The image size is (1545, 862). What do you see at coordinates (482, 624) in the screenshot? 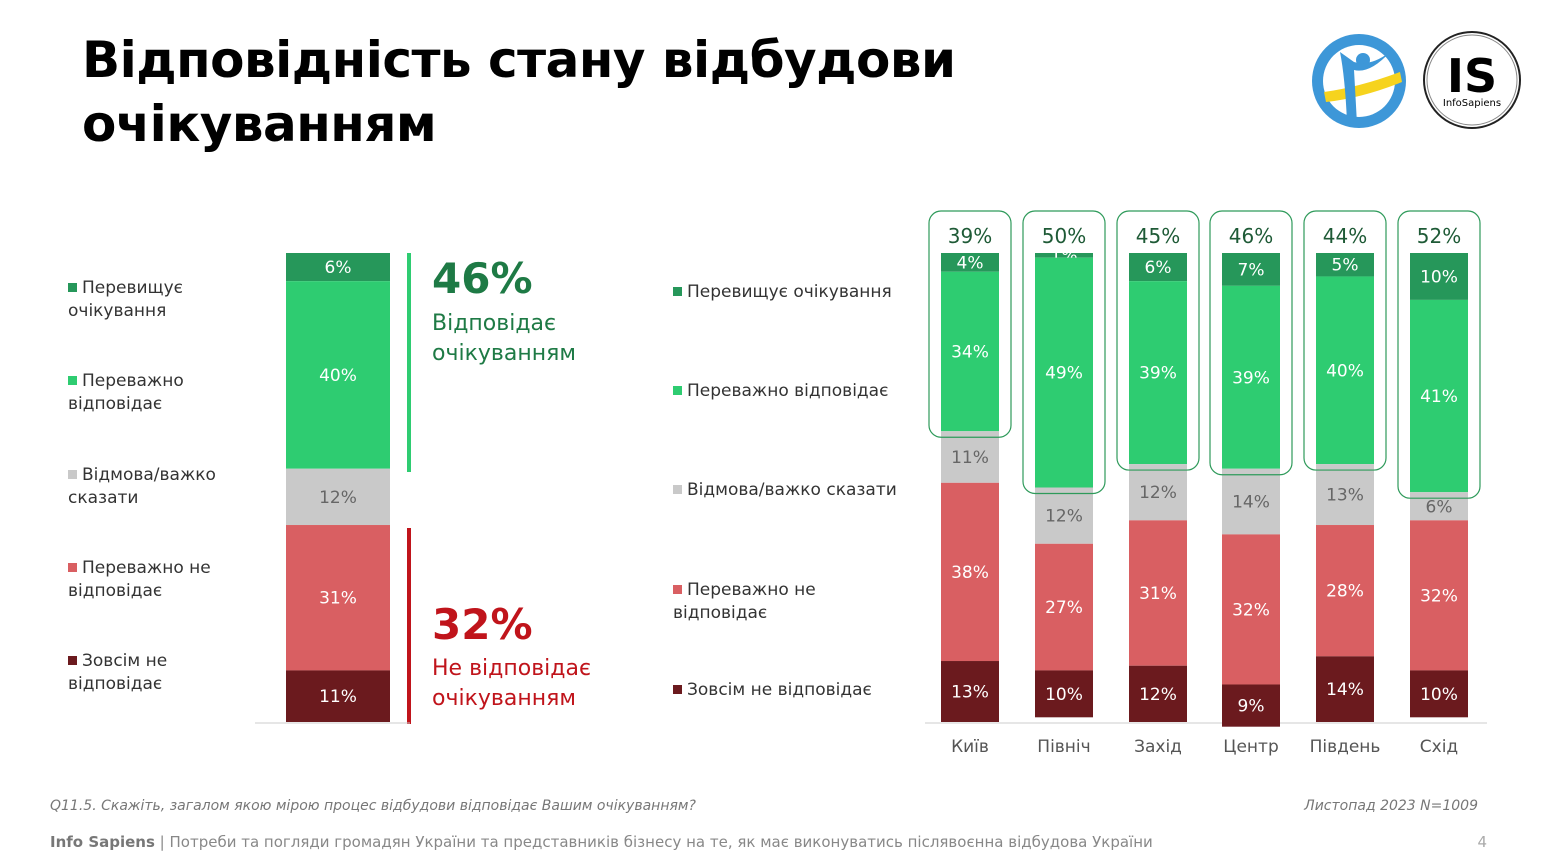
I see `not-meets-total: 32%` at bounding box center [482, 624].